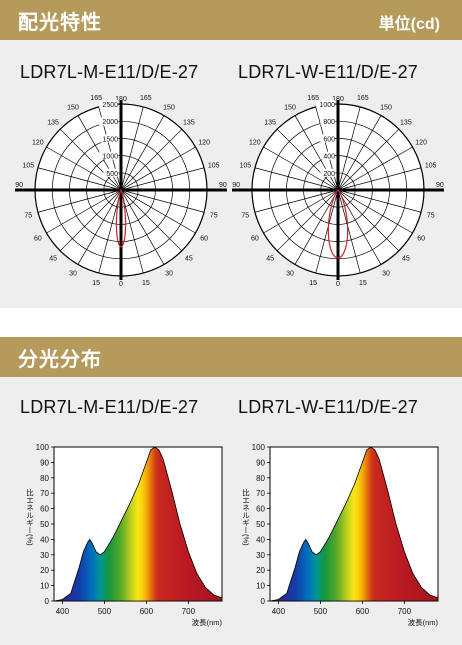  Describe the element at coordinates (338, 284) in the screenshot. I see `polar-angle-label: 0` at that location.